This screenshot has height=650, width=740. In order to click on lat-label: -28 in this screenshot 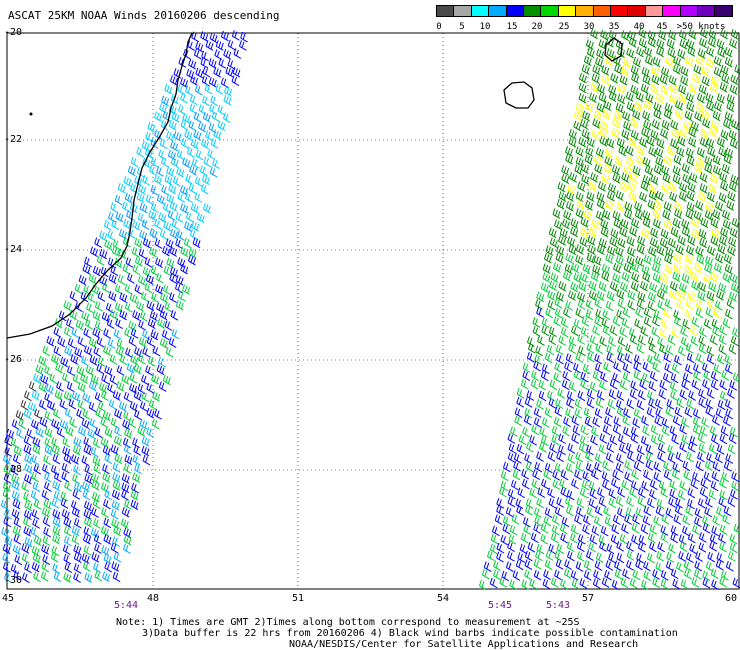, I will do `click(13, 469)`.